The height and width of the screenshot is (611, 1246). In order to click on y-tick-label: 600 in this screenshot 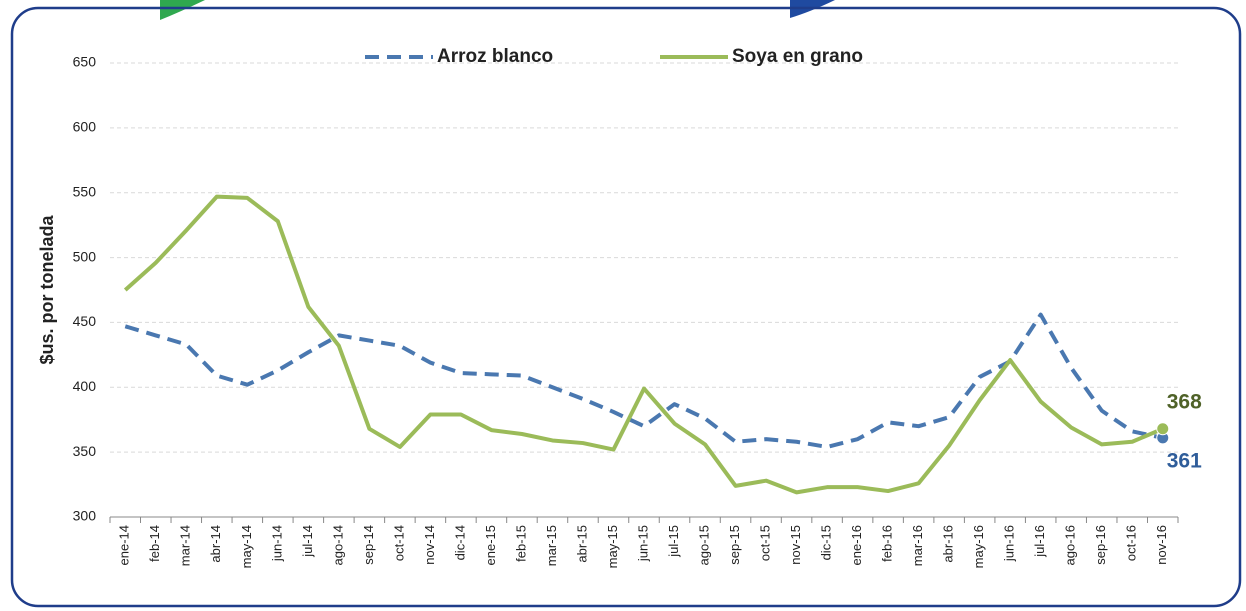, I will do `click(85, 127)`.